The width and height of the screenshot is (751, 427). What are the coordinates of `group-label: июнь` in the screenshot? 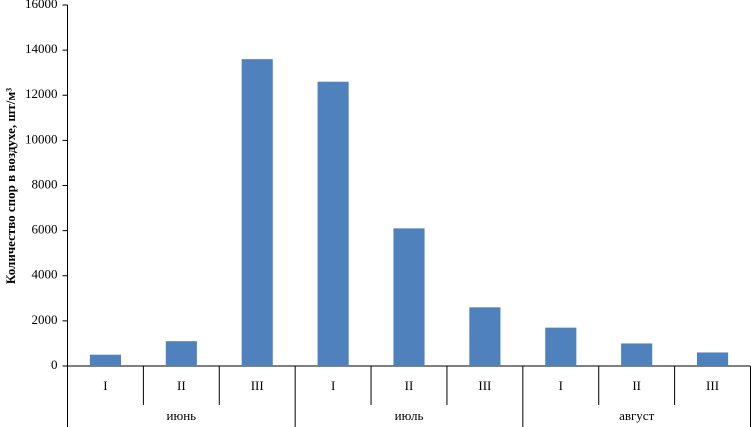 It's located at (182, 415).